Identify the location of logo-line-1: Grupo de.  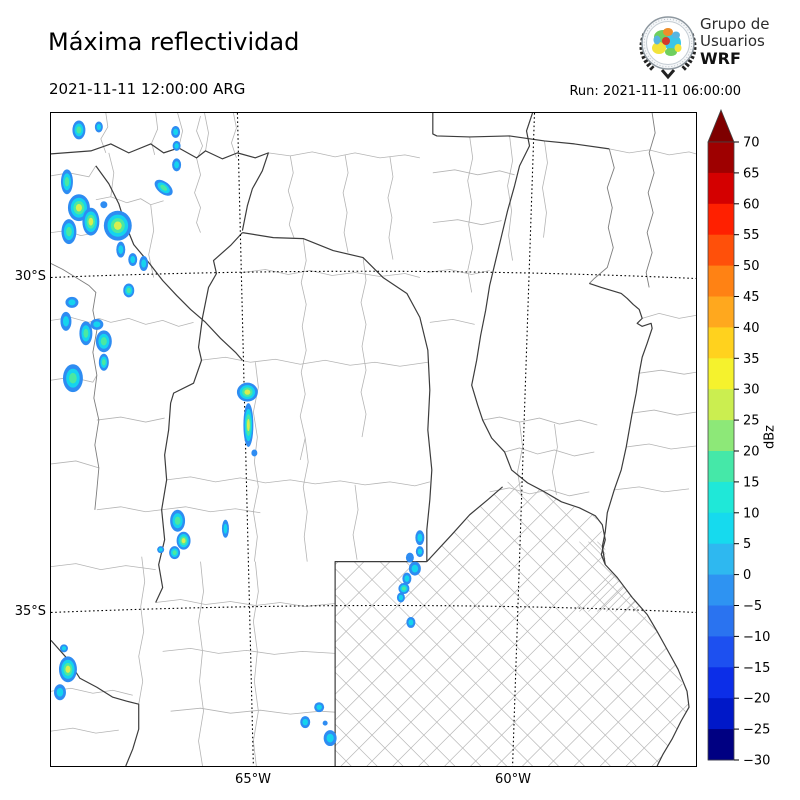
(735, 24).